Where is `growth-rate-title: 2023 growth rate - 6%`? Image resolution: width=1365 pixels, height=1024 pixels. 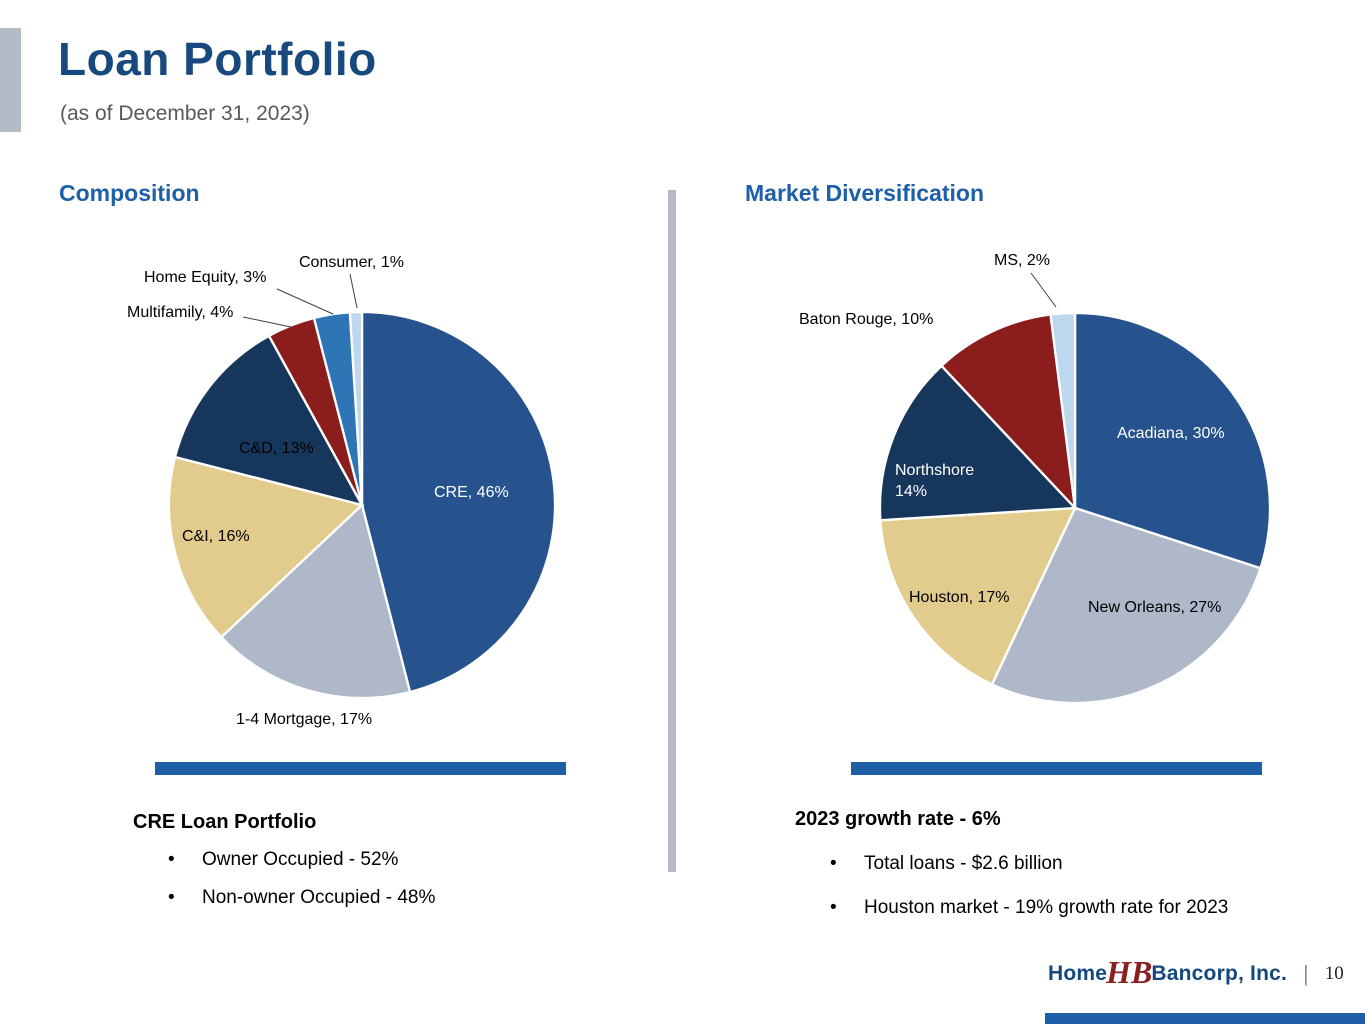
growth-rate-title: 2023 growth rate - 6% is located at coordinates (898, 819).